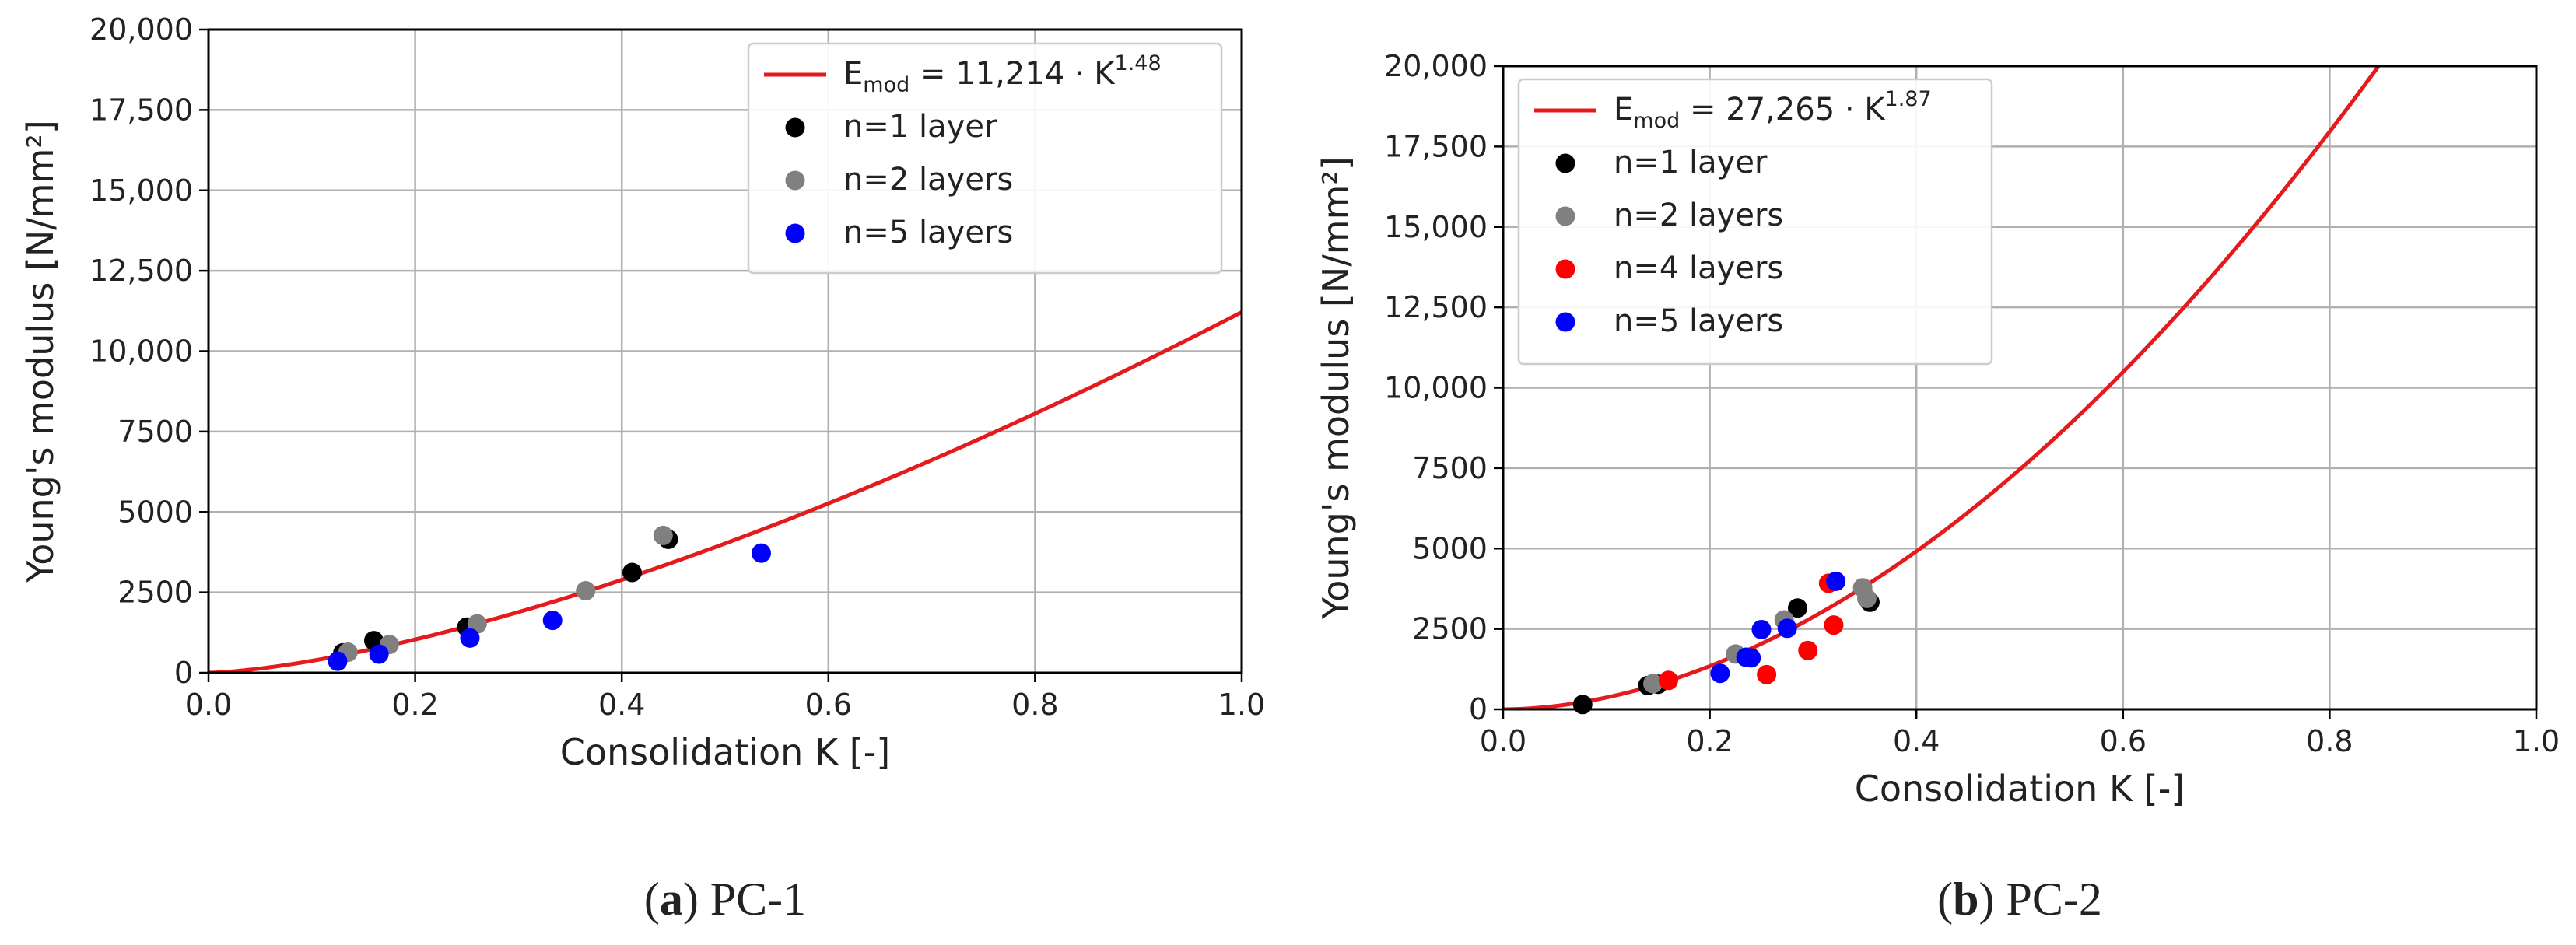  Describe the element at coordinates (2053, 899) in the screenshot. I see `caption-text: PC-2` at that location.